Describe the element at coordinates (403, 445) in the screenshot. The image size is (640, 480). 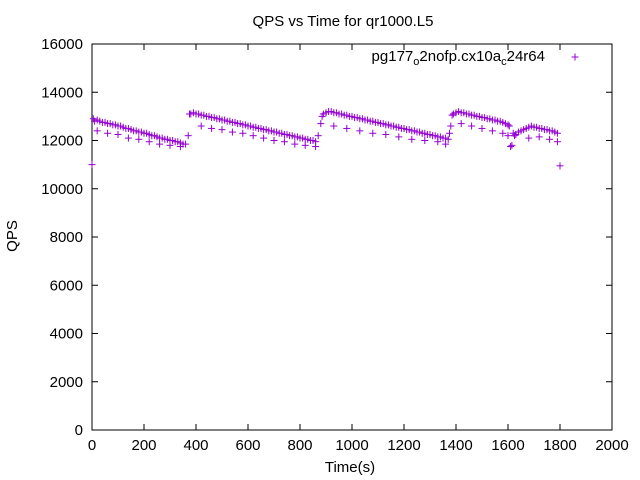
I see `x-tick-label: 1200` at that location.